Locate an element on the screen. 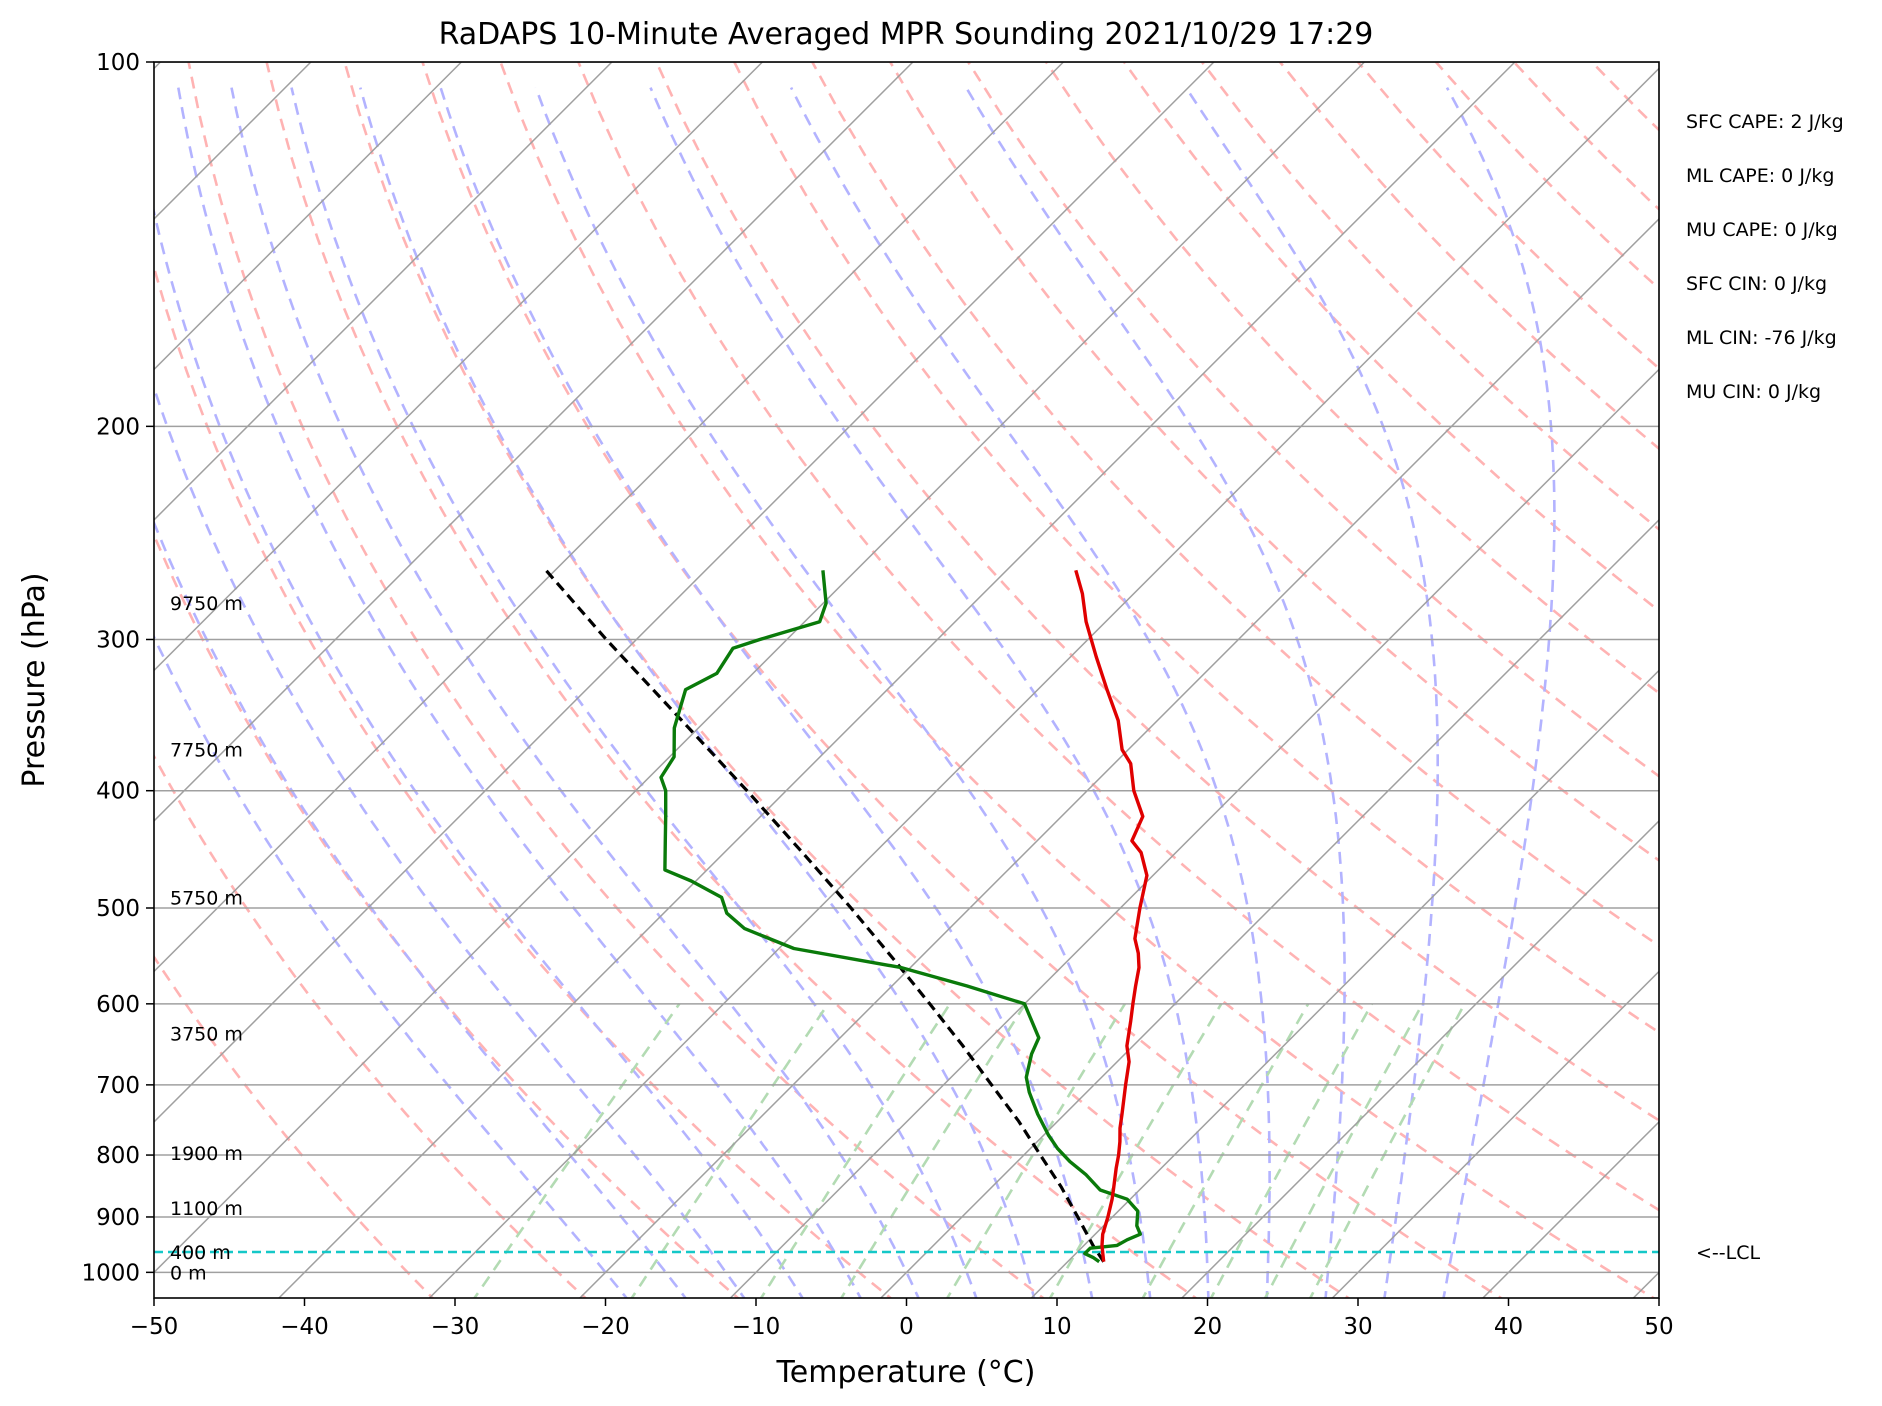  height-label: 3750 m is located at coordinates (206, 1035).